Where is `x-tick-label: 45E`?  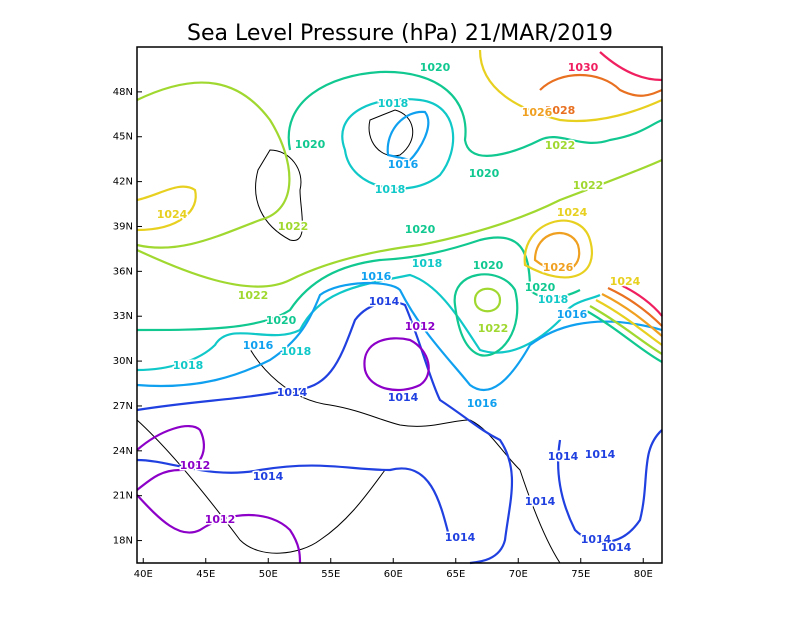 x-tick-label: 45E is located at coordinates (205, 574).